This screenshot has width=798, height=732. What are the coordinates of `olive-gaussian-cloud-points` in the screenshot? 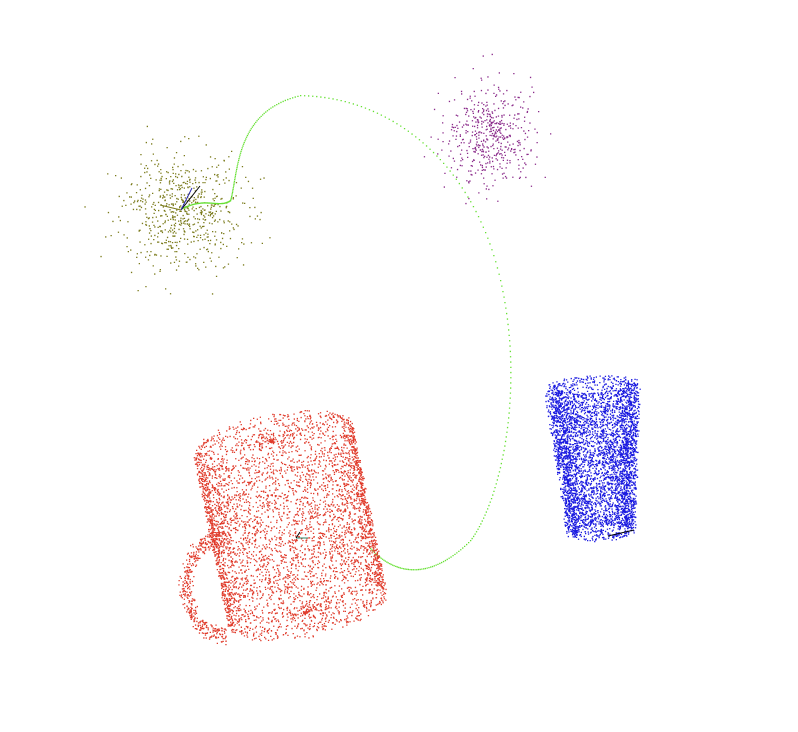 It's located at (177, 210).